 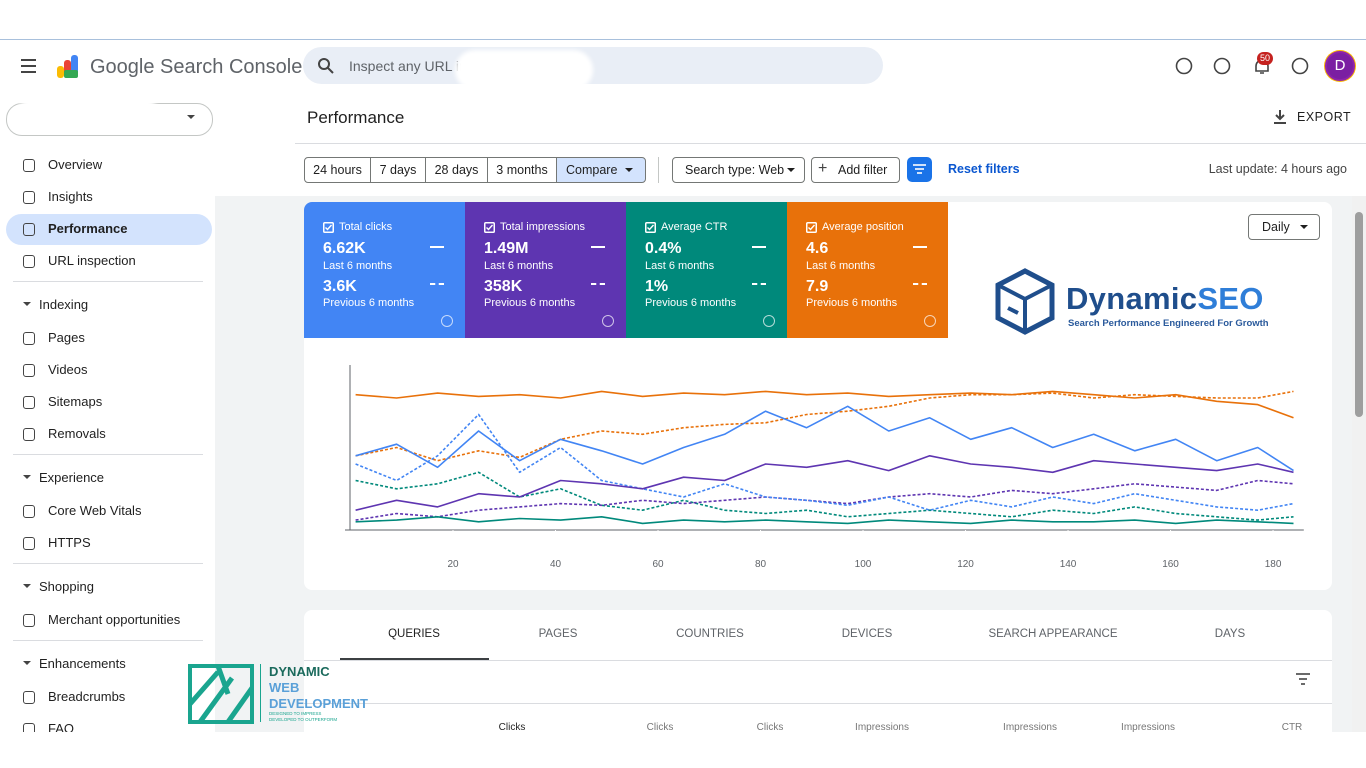 I want to click on redaction, so click(x=88, y=113).